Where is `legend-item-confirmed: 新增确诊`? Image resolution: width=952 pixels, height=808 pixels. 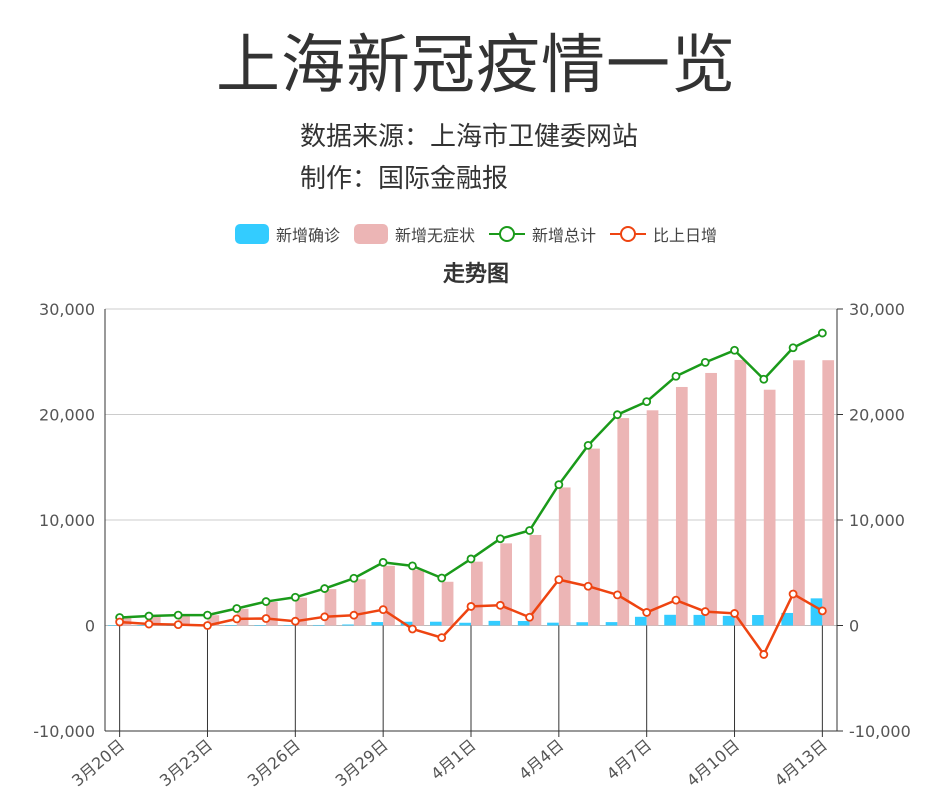
legend-item-confirmed: 新增确诊 is located at coordinates (287, 234).